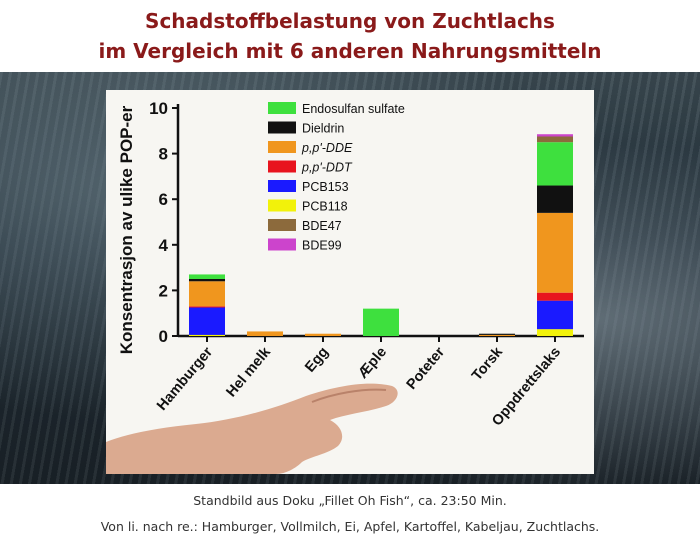 This screenshot has width=700, height=548. Describe the element at coordinates (325, 187) in the screenshot. I see `legend-entry: PCB153` at that location.